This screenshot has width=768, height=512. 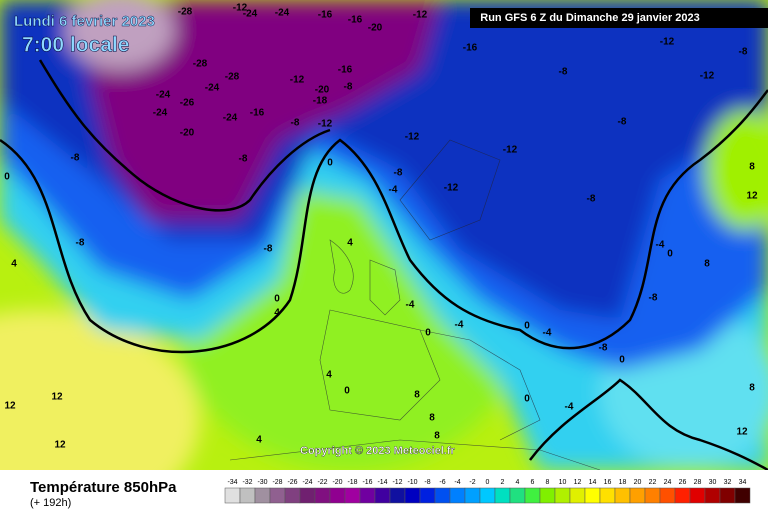 What do you see at coordinates (232, 482) in the screenshot?
I see `scale-label: -34` at bounding box center [232, 482].